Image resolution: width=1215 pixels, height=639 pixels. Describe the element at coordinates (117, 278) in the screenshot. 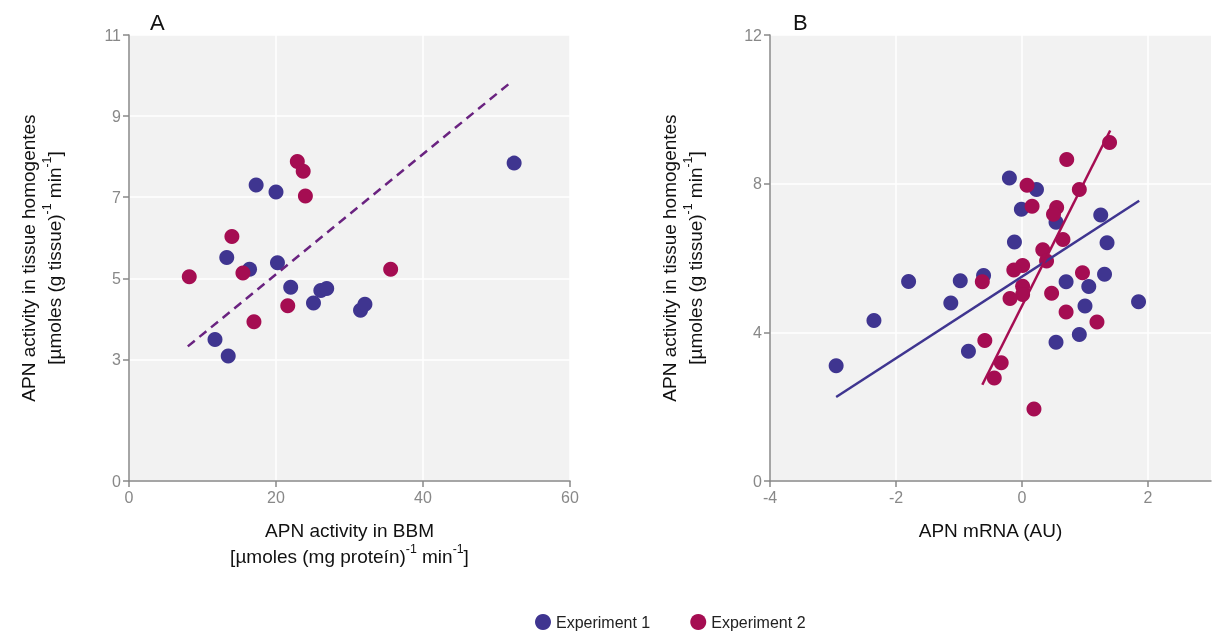

I see `y-tick-label: 5` at that location.